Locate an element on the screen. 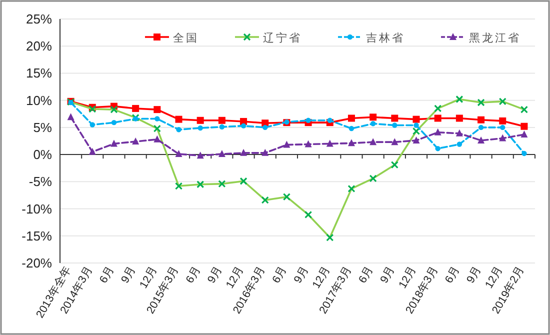 The width and height of the screenshot is (550, 335). y-tick-label: 0% is located at coordinates (42, 154).